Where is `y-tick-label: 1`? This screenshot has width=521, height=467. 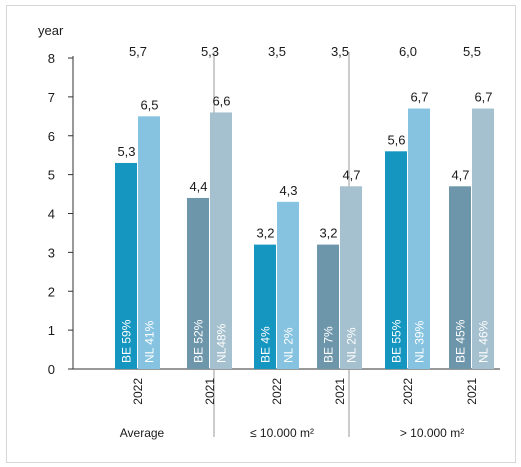
y-tick-label: 1 is located at coordinates (51, 330).